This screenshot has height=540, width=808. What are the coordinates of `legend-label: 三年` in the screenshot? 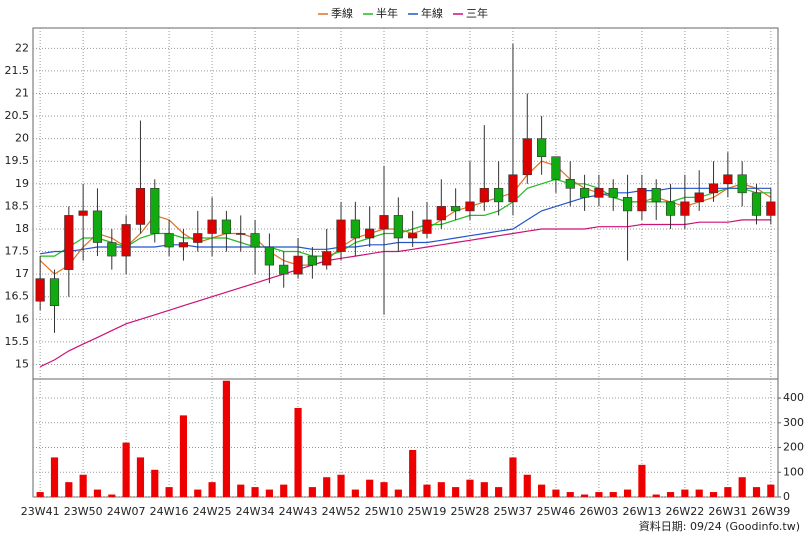 It's located at (477, 13).